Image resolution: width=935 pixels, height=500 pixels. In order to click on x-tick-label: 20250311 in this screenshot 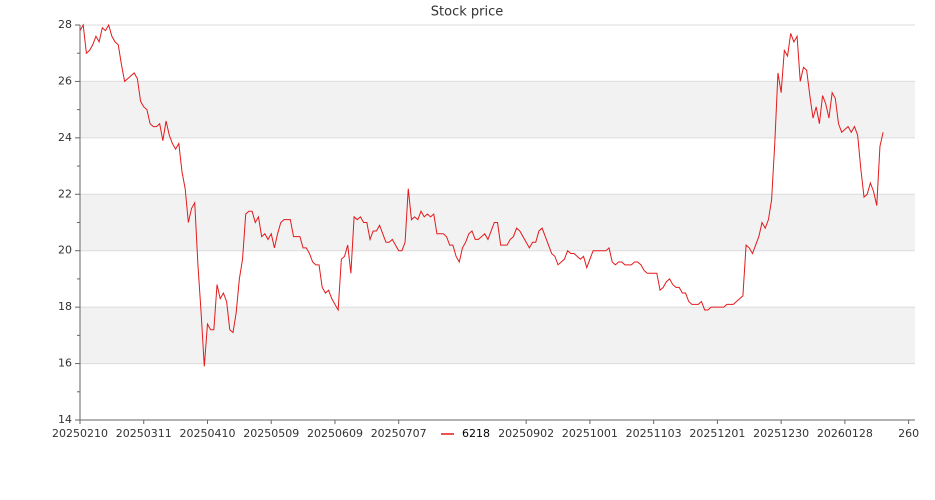, I will do `click(144, 433)`.